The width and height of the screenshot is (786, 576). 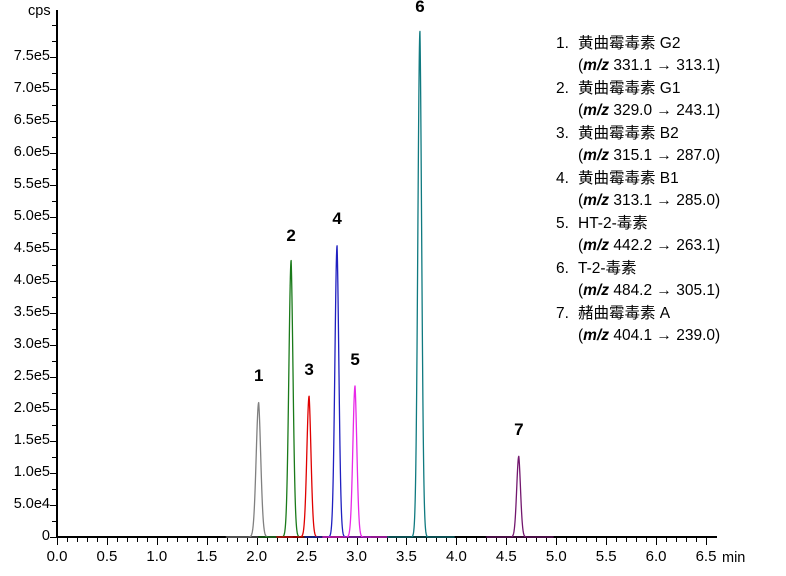 What do you see at coordinates (356, 556) in the screenshot?
I see `x-axis-tick-label: 3.0` at bounding box center [356, 556].